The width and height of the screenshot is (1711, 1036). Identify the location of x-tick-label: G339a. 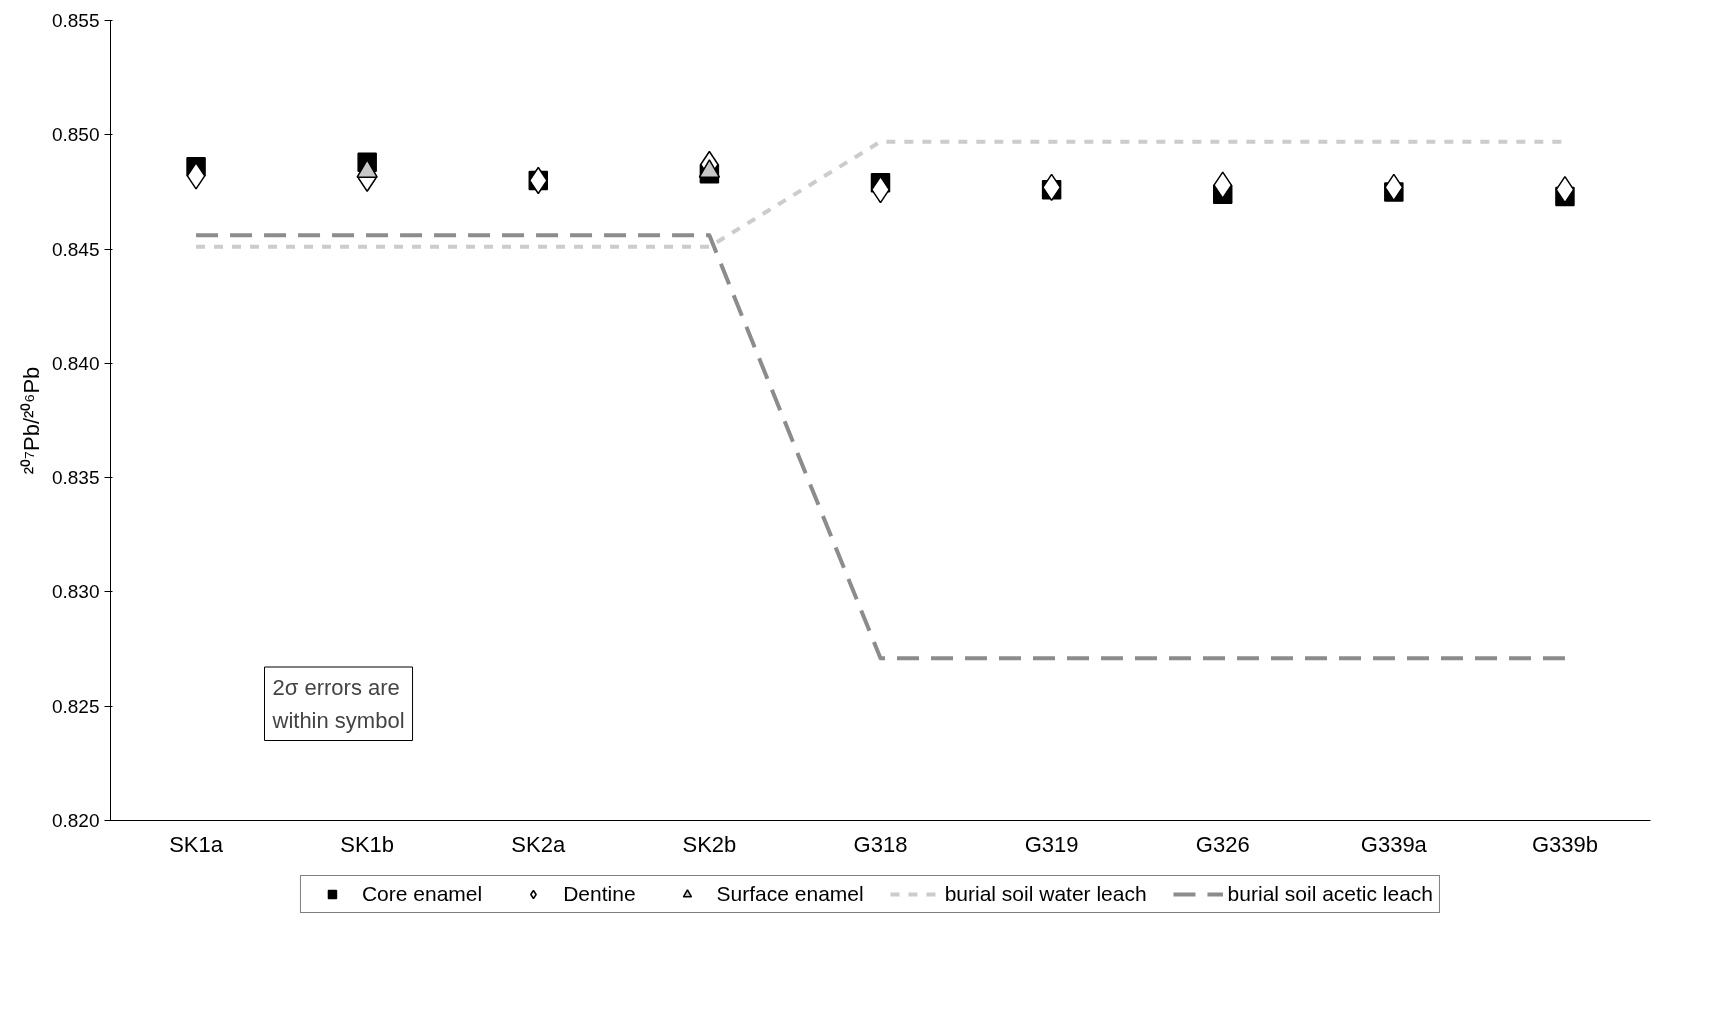
(1394, 844).